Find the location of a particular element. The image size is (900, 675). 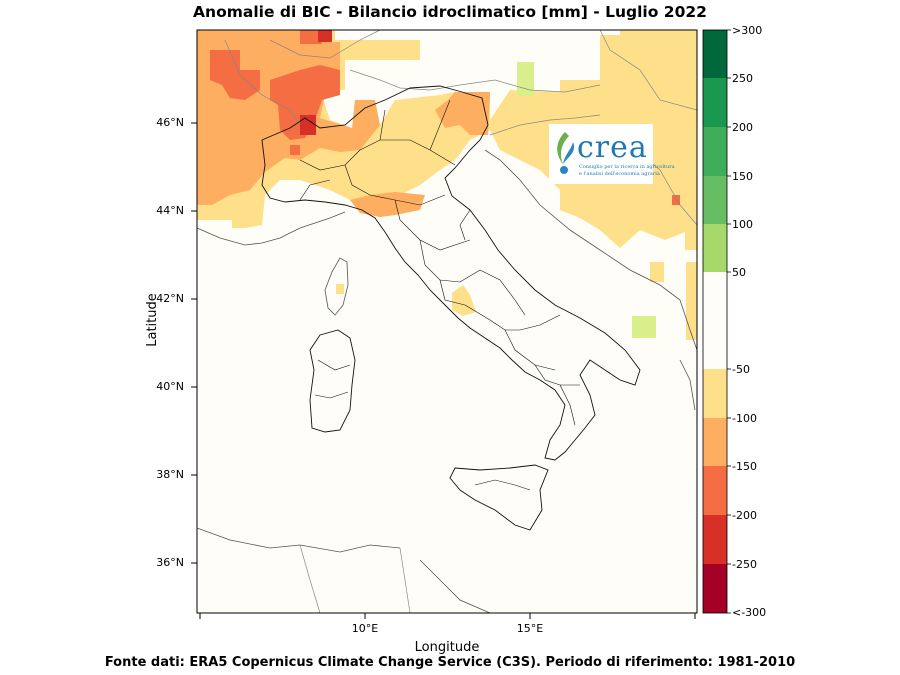

ytick-label-36: 36°N is located at coordinates (170, 562).